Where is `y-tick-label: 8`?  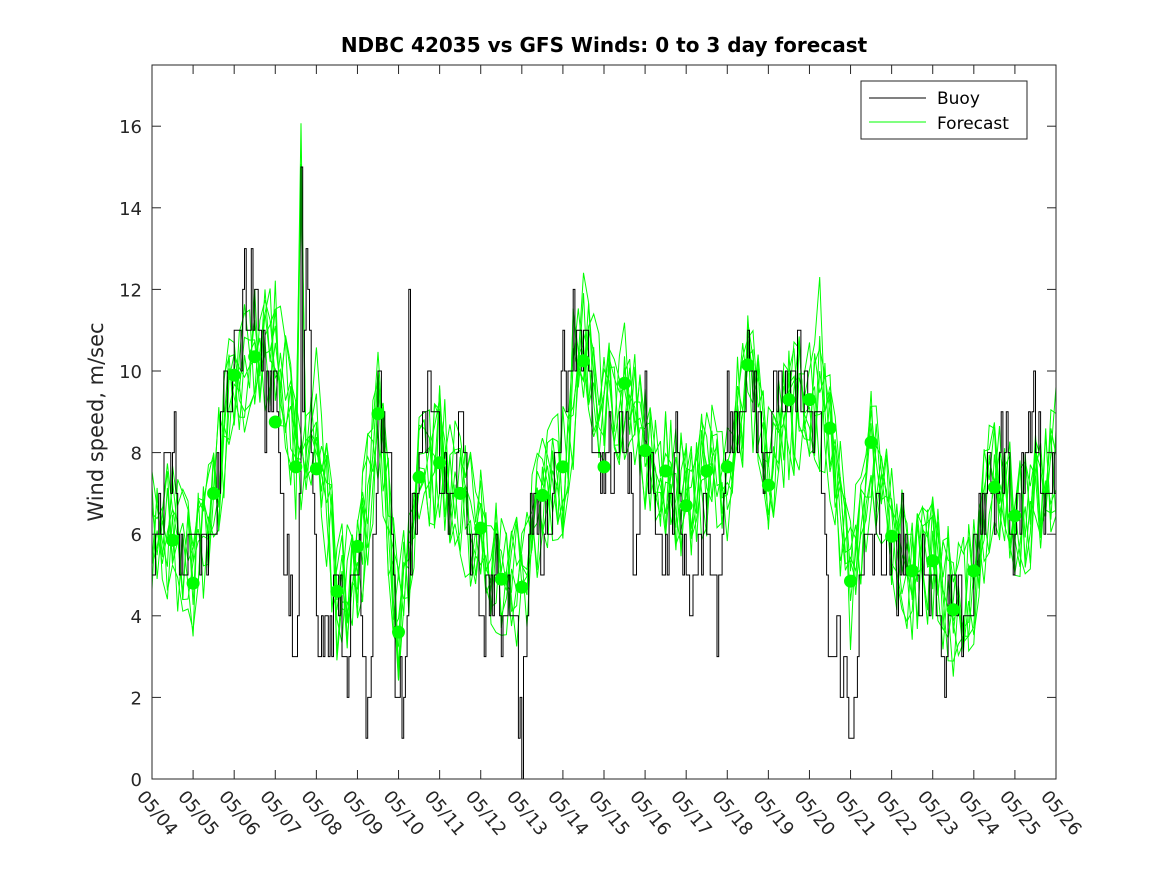 y-tick-label: 8 is located at coordinates (136, 454).